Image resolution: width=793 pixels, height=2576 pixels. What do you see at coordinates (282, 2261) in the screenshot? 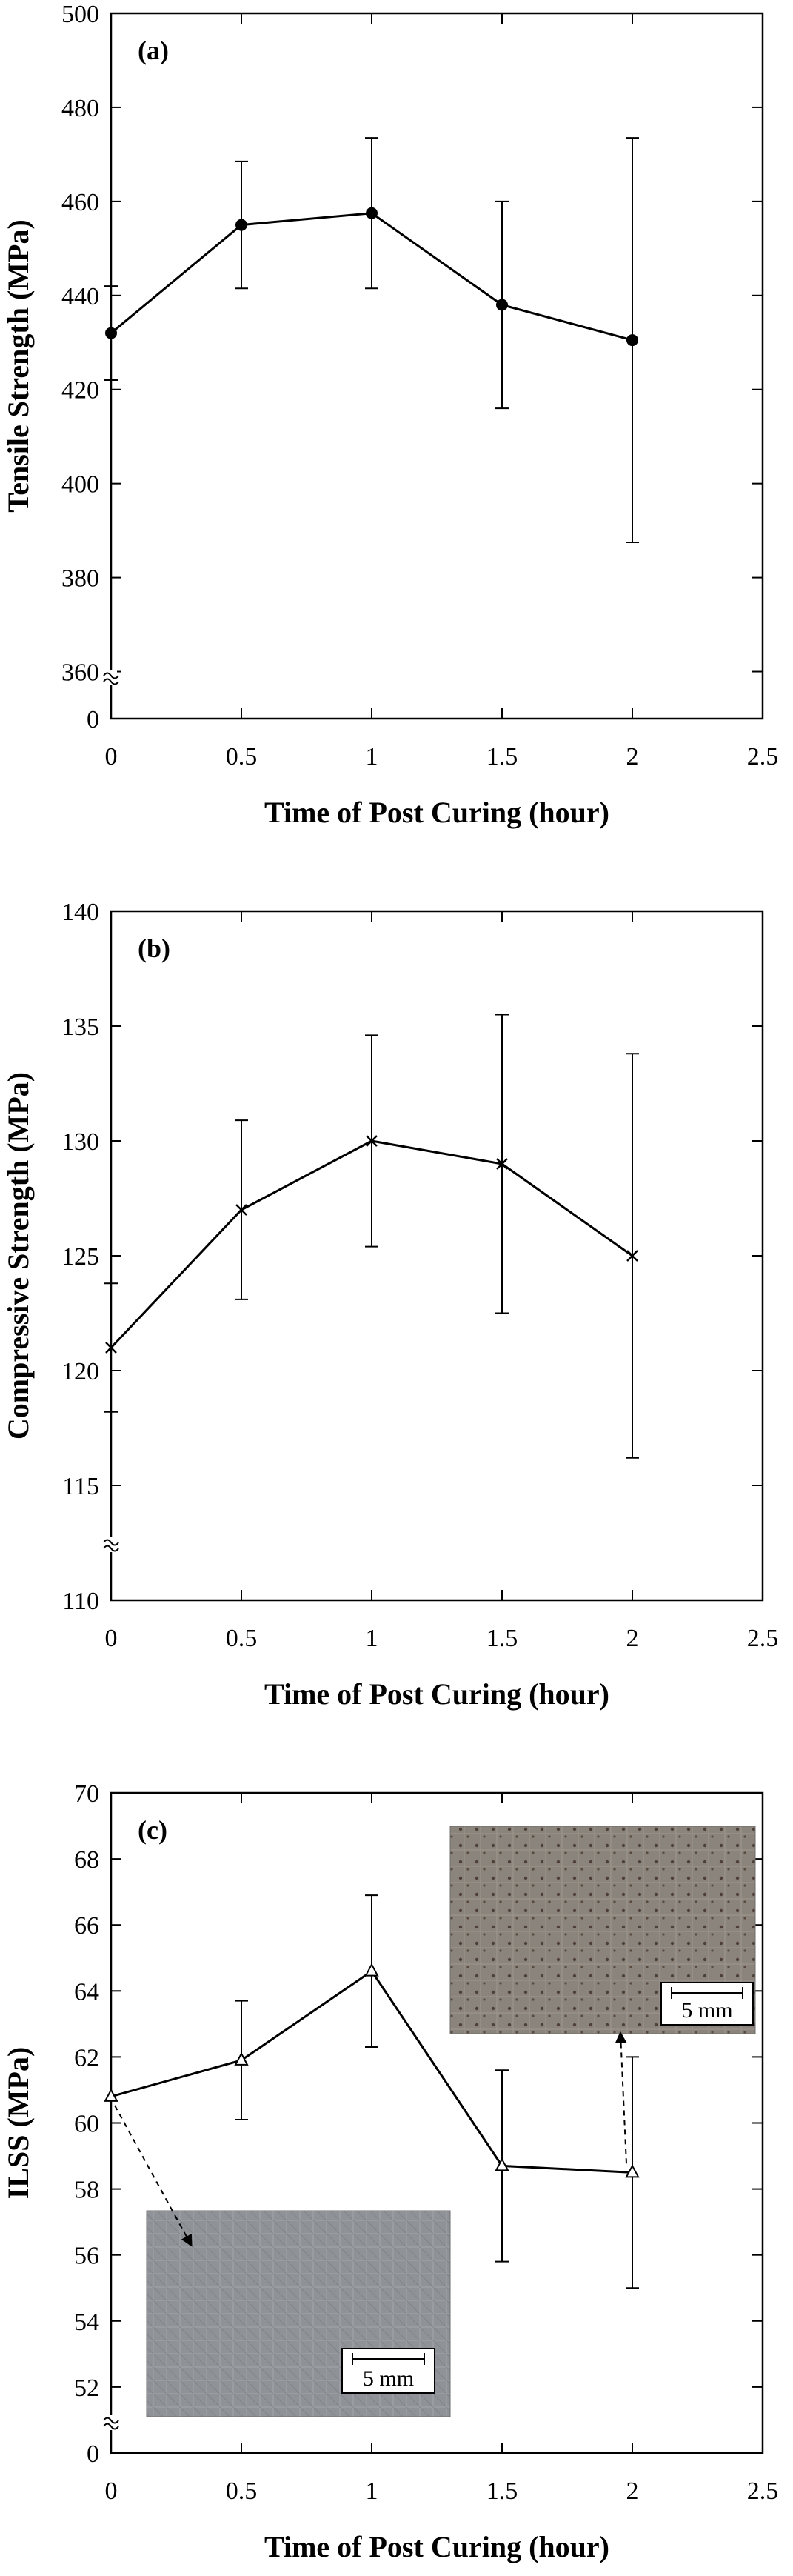
I see `inset-micrograph-0h: 5 mm` at bounding box center [282, 2261].